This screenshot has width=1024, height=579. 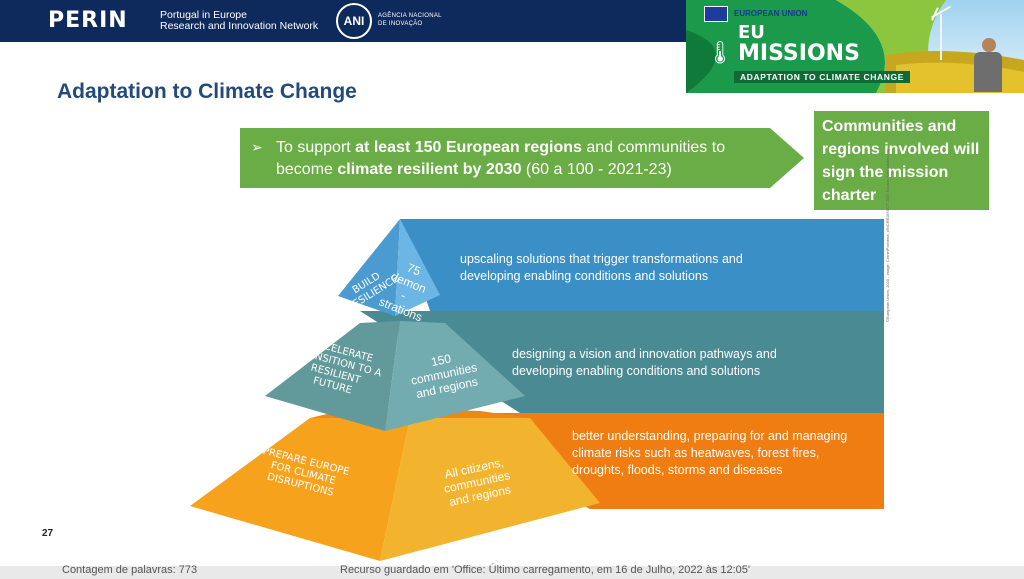 What do you see at coordinates (988, 72) in the screenshot?
I see `person-body` at bounding box center [988, 72].